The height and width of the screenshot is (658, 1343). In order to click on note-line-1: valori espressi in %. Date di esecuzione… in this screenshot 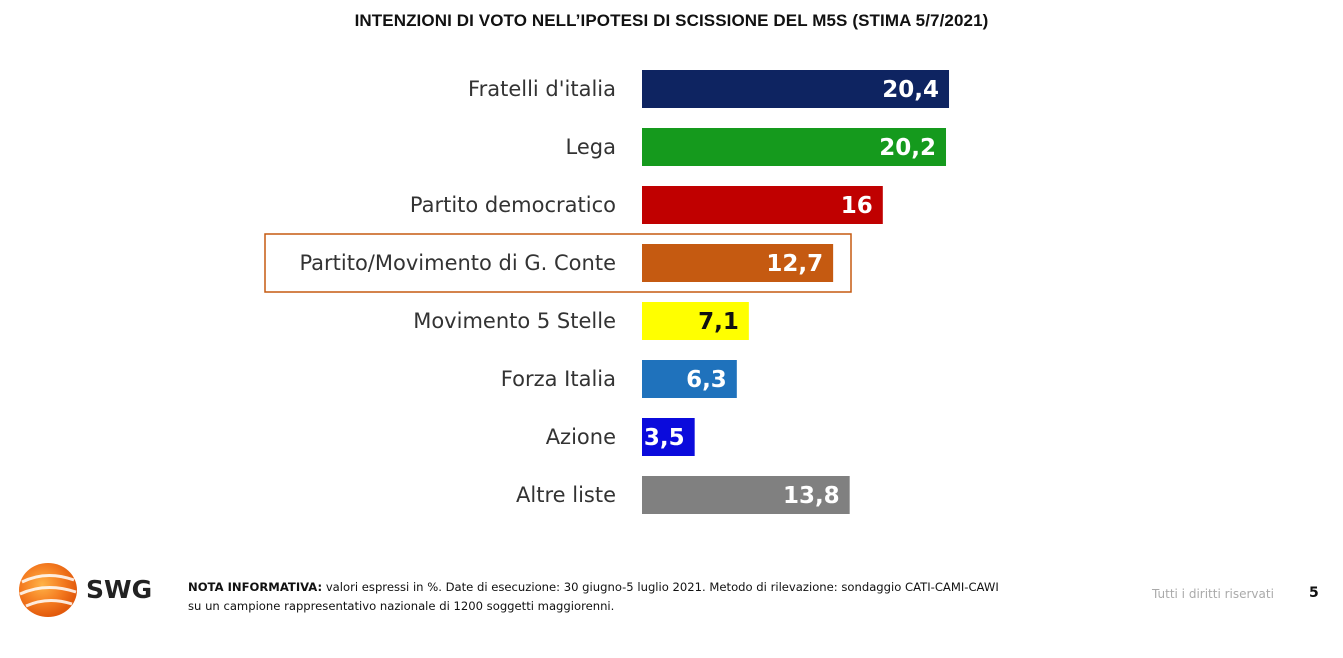, I will do `click(660, 587)`.